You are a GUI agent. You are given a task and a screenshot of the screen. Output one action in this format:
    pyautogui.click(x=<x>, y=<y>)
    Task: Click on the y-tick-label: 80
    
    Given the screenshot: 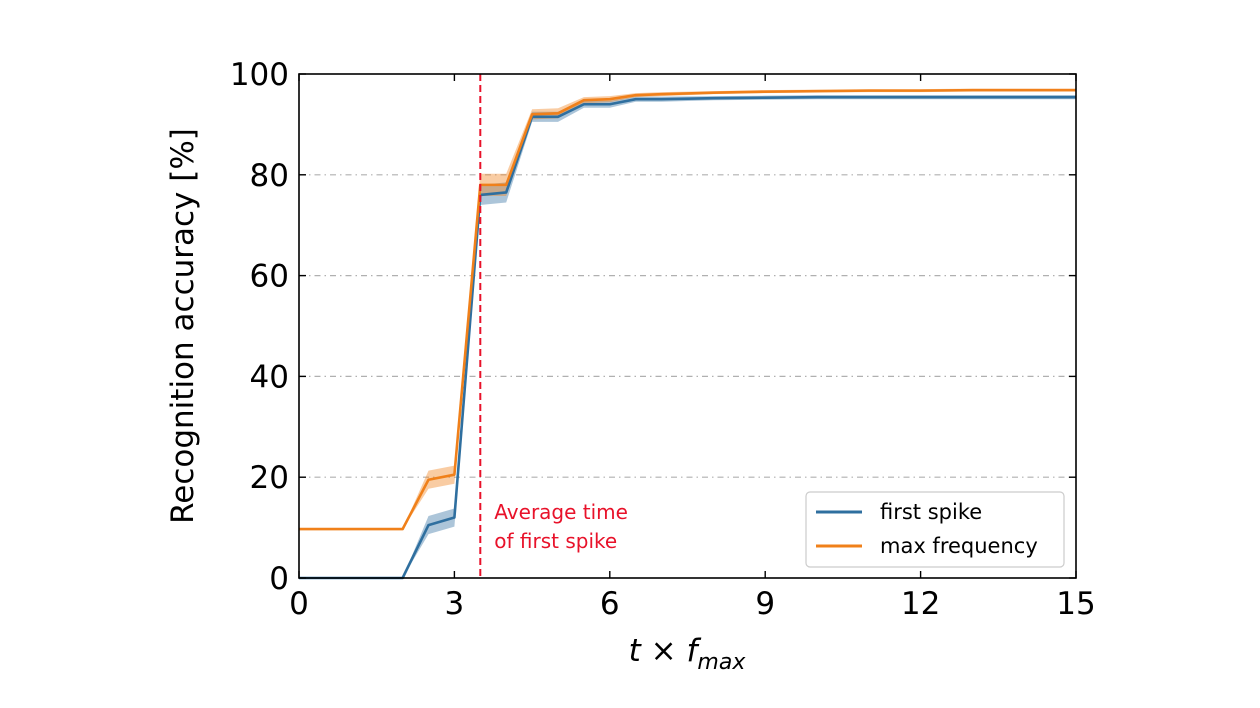 What is the action you would take?
    pyautogui.click(x=269, y=176)
    